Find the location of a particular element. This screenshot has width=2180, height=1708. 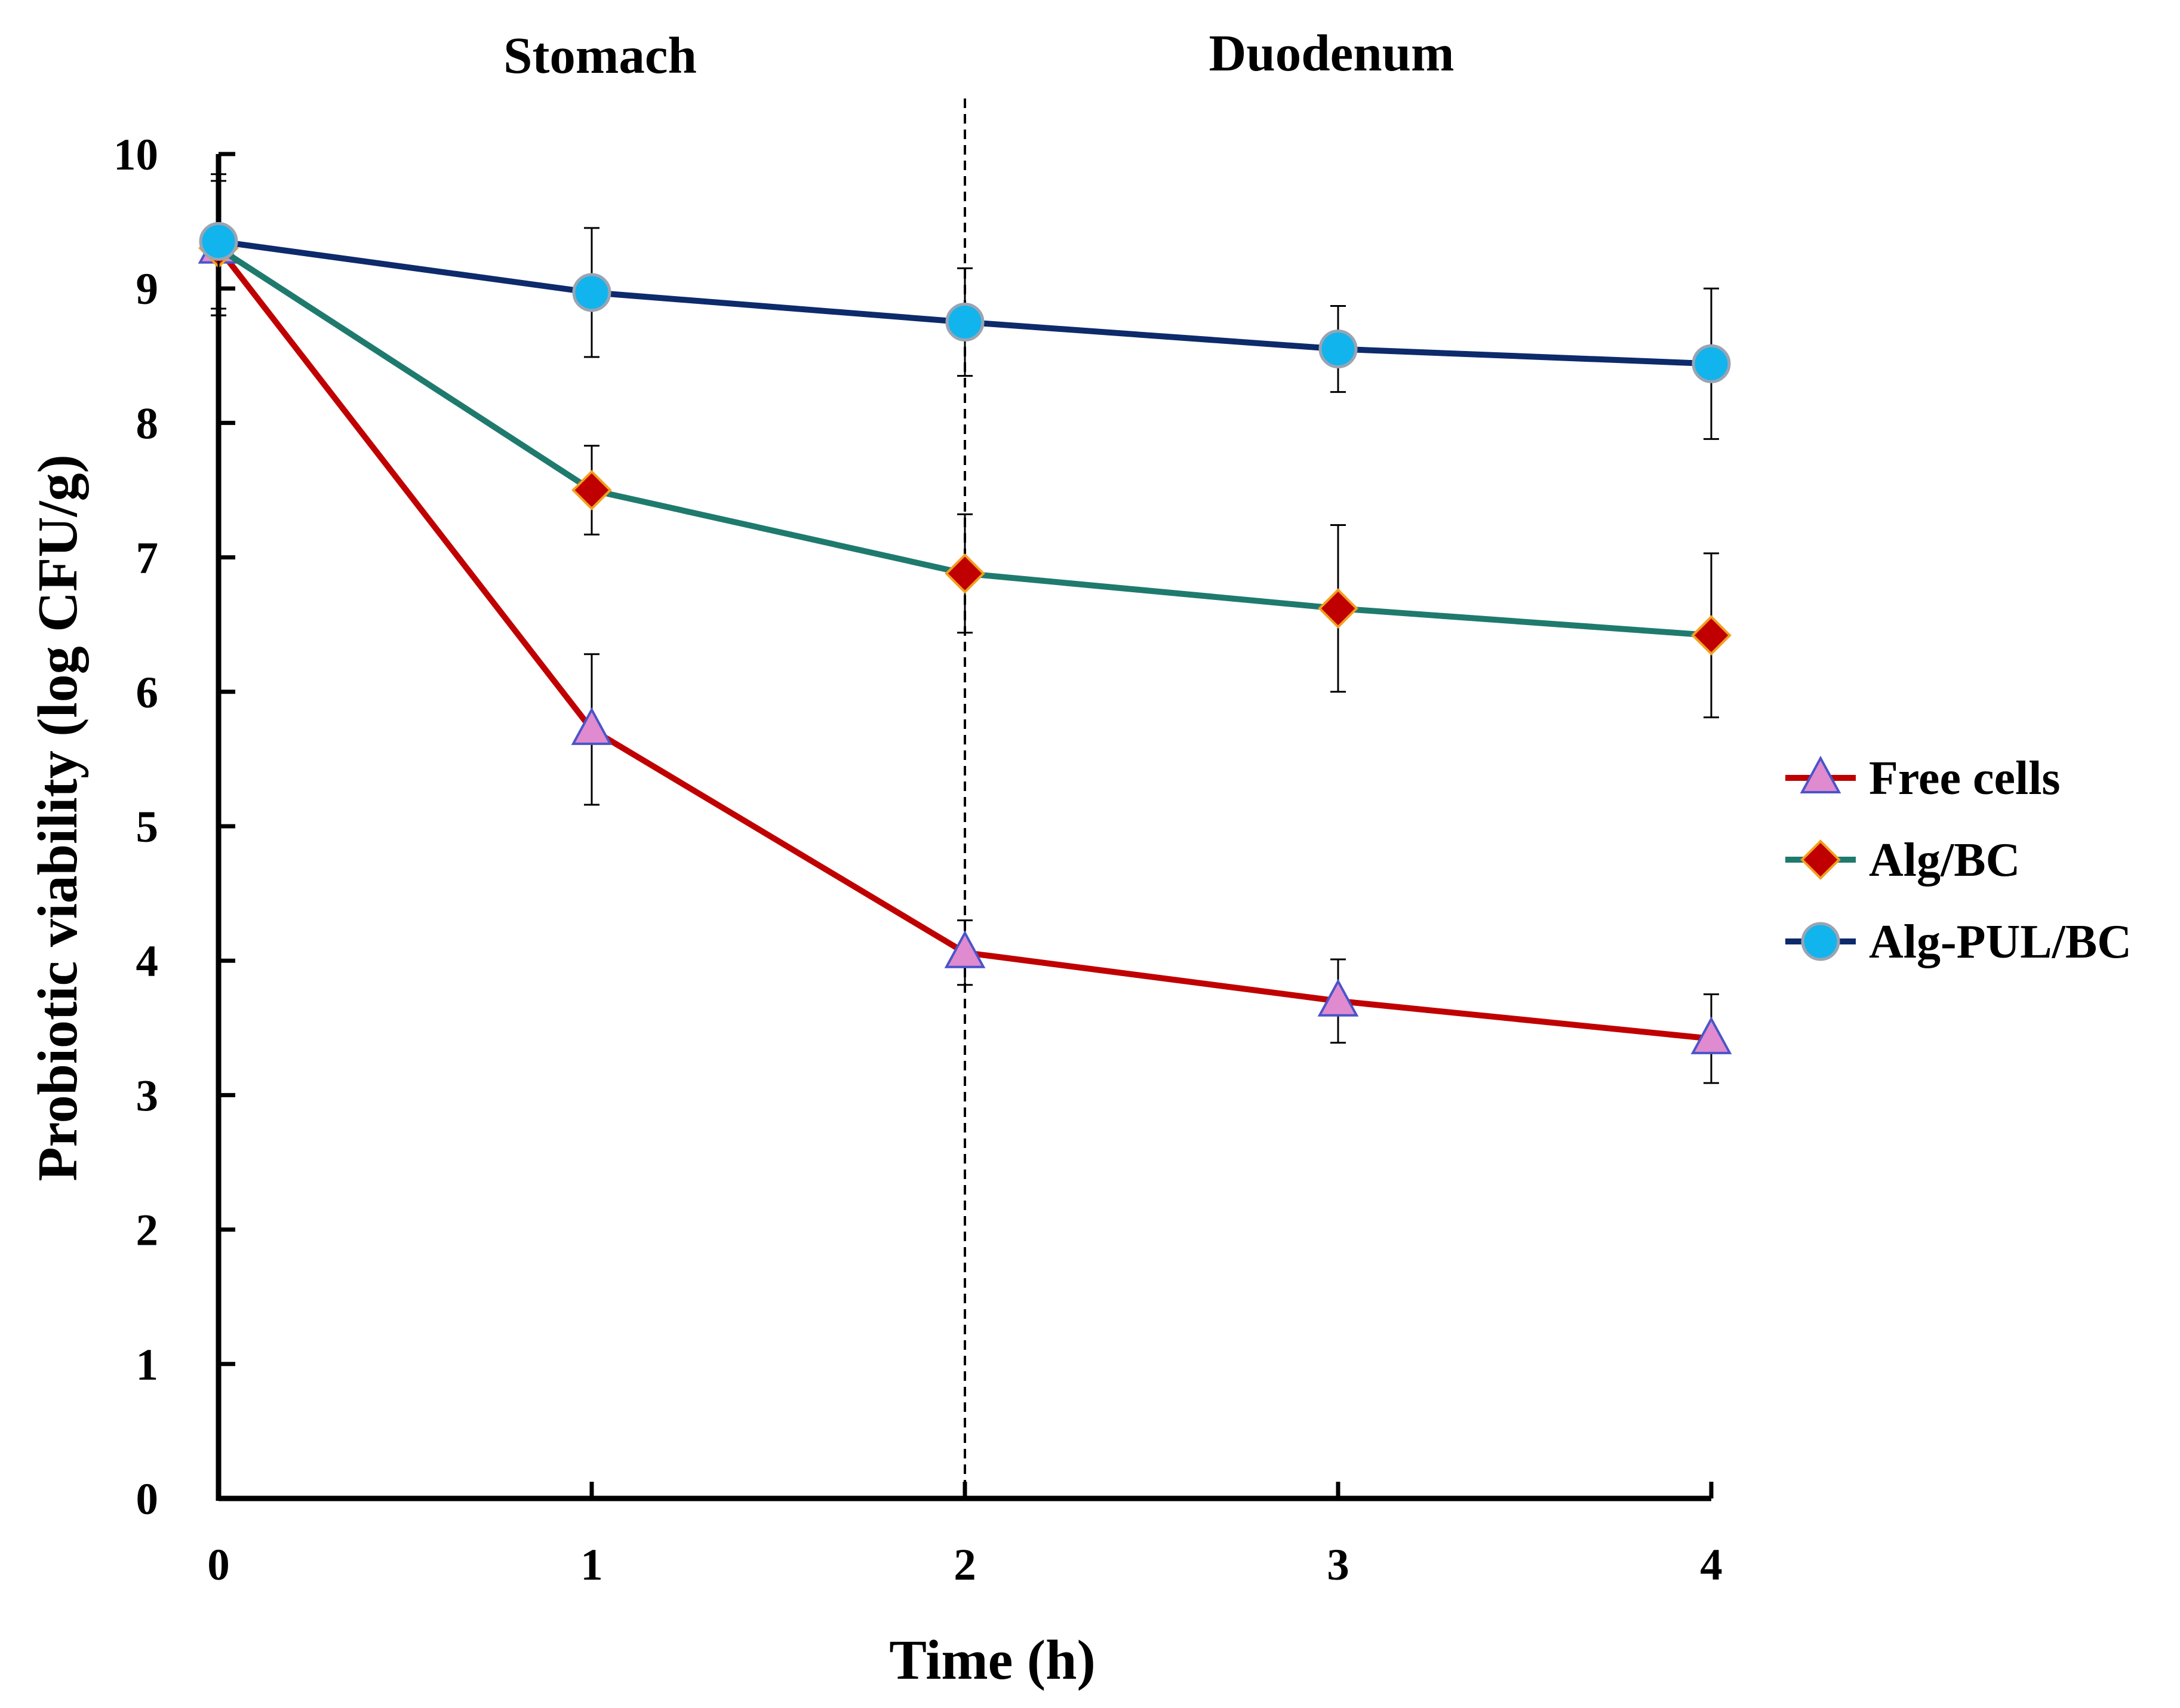

y-tick-label-0: 0 is located at coordinates (147, 1499).